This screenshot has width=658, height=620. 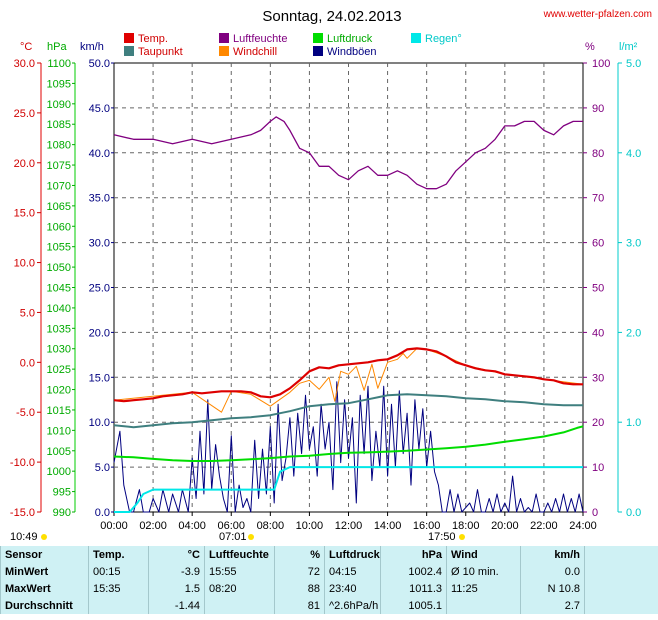 I want to click on table-cell: 08:20, so click(x=239, y=588).